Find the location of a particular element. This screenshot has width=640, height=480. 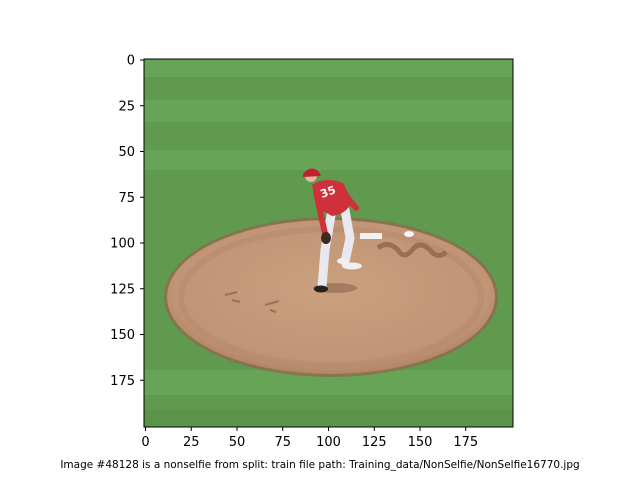

y-tick-label: 100 is located at coordinates (122, 244).